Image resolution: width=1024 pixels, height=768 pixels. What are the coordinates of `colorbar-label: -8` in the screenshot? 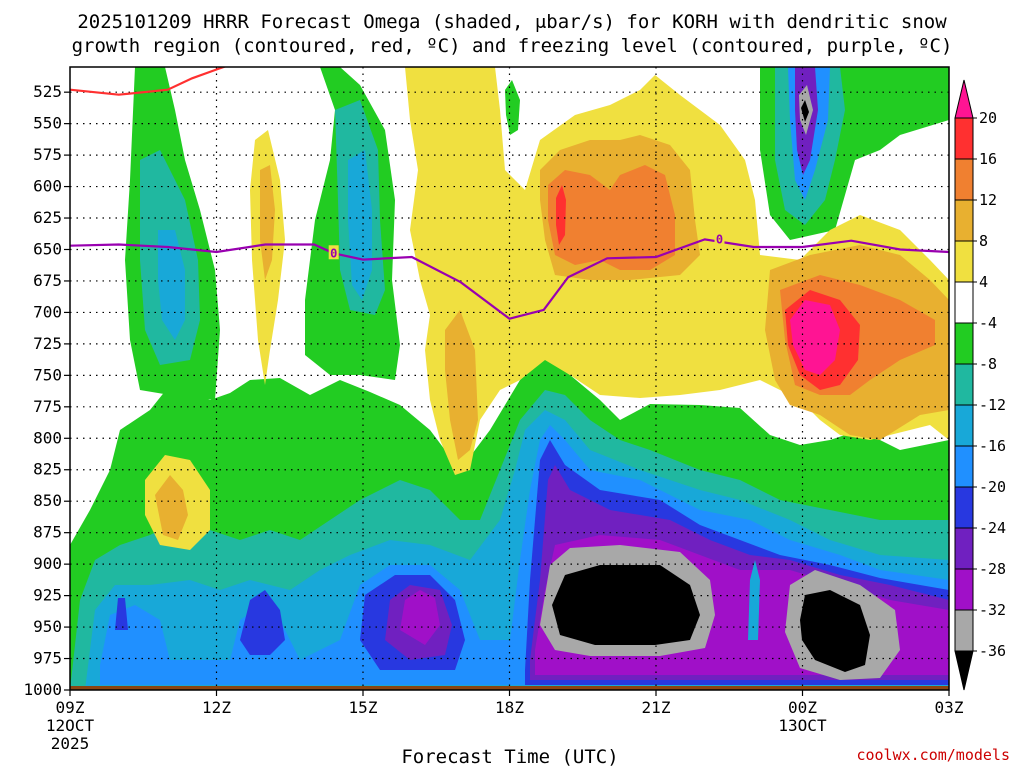 It's located at (988, 364).